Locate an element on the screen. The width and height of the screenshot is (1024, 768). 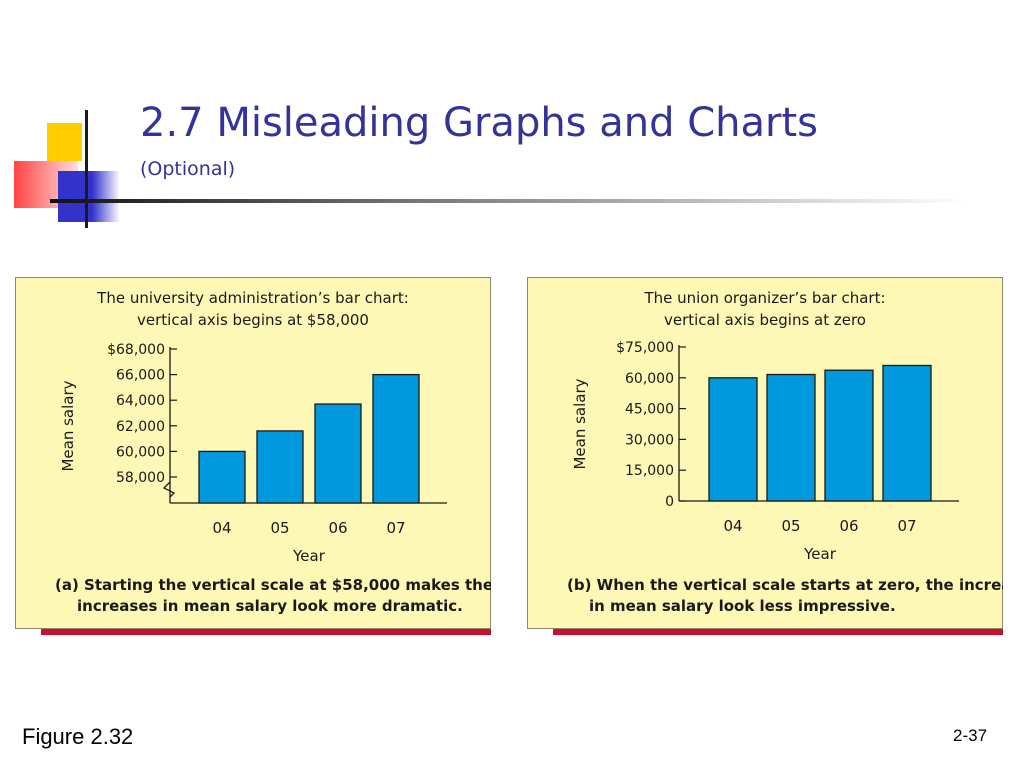
slide-title: 2.7 Misleading Graphs and Charts is located at coordinates (479, 123).